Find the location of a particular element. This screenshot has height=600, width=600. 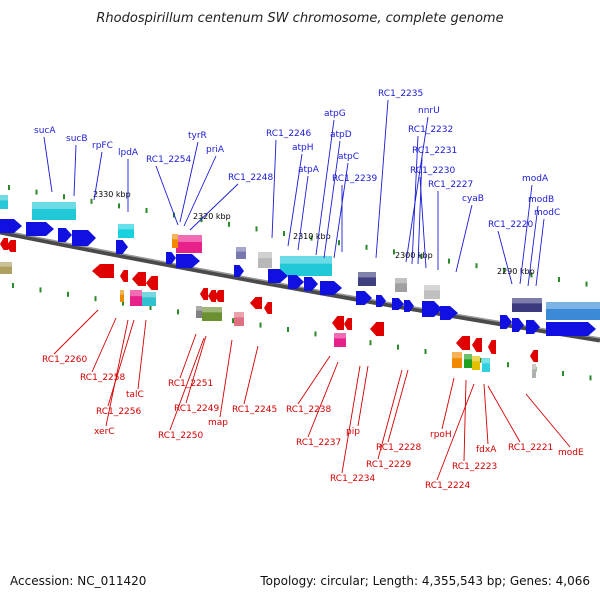

reverse-gene-label: RC1_2223 is located at coordinates (474, 467).